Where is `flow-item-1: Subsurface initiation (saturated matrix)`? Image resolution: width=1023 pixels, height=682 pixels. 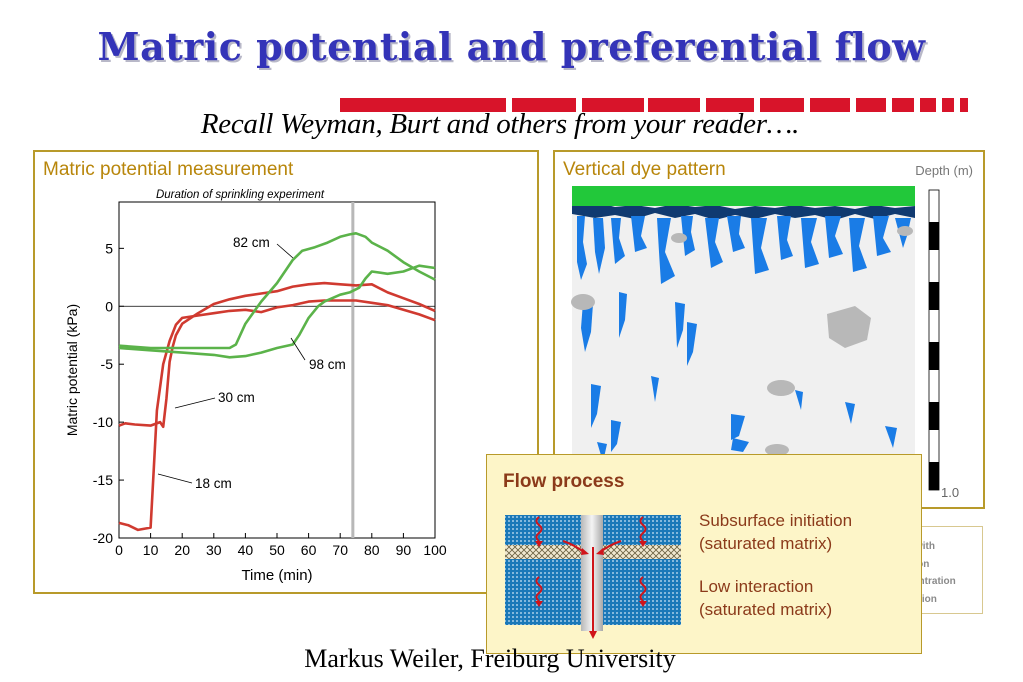 flow-item-1: Subsurface initiation (saturated matrix) is located at coordinates (775, 532).